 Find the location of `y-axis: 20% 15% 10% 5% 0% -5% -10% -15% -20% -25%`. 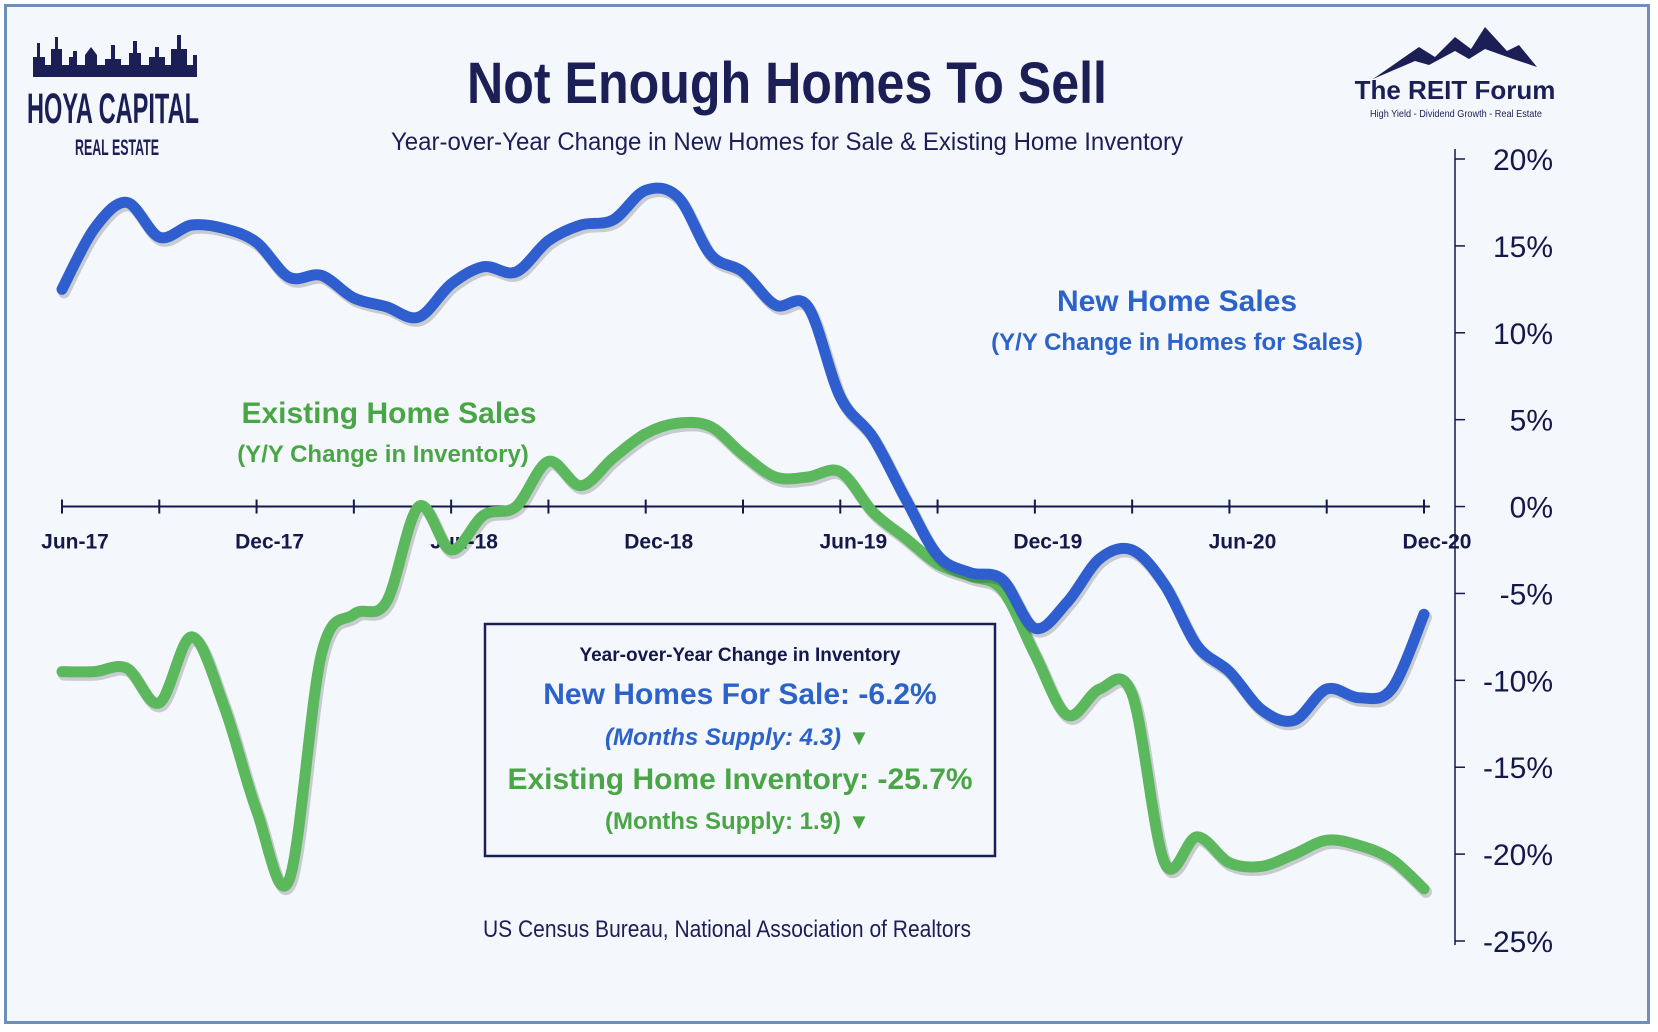

y-axis: 20% 15% 10% 5% 0% -5% -10% -15% -20% -25% is located at coordinates (1503, 551).